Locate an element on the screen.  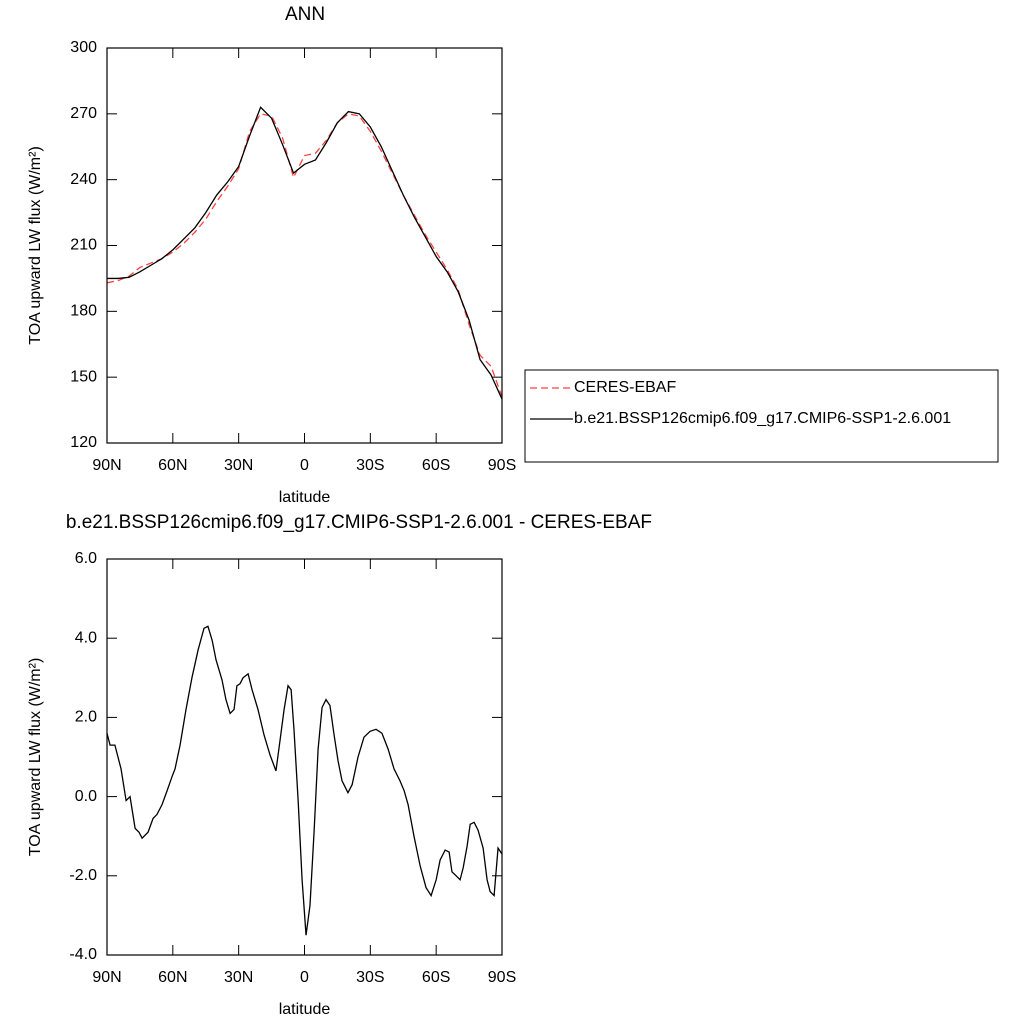
y-tick-label: 210 is located at coordinates (83, 245).